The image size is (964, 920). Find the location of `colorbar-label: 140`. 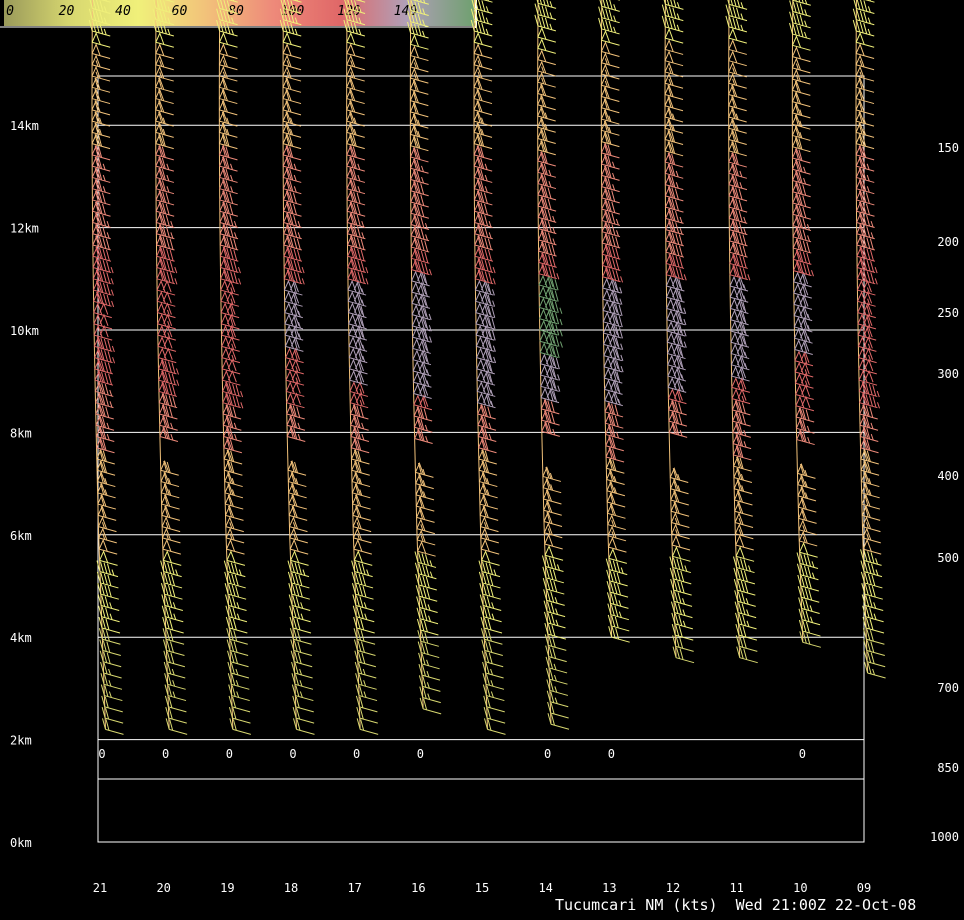

colorbar-label: 140 is located at coordinates (406, 11).